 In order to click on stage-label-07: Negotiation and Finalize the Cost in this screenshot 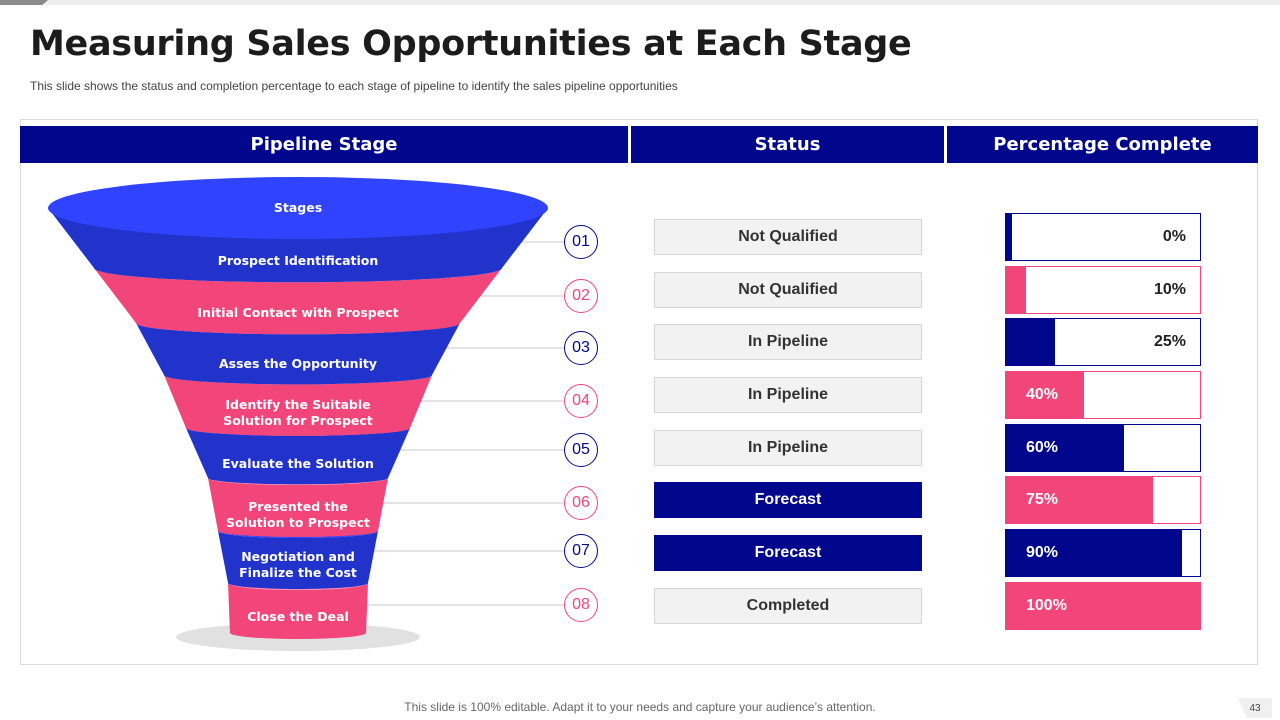, I will do `click(298, 564)`.